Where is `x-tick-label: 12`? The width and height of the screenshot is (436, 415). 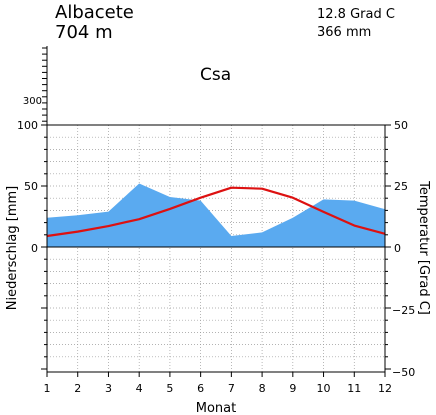
x-tick-label: 12 is located at coordinates (385, 388).